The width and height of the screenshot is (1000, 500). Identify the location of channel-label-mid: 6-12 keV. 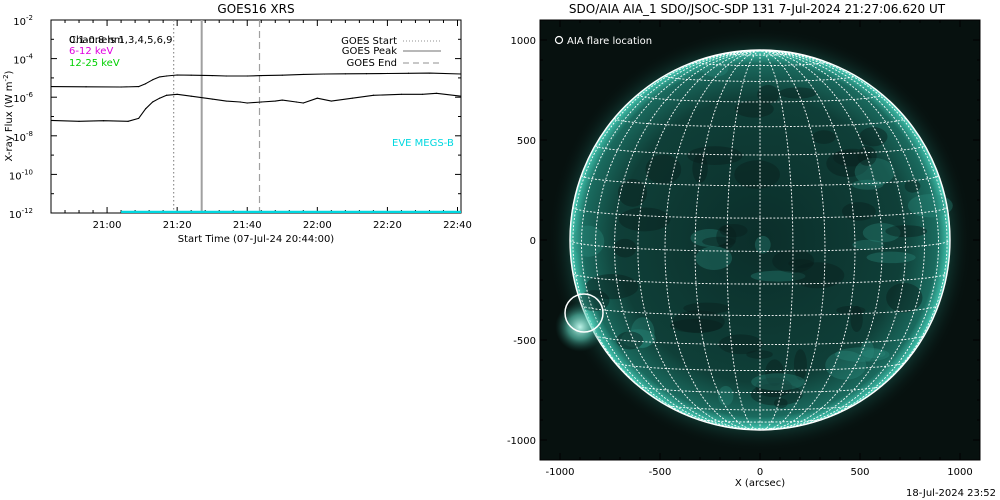
(91, 51).